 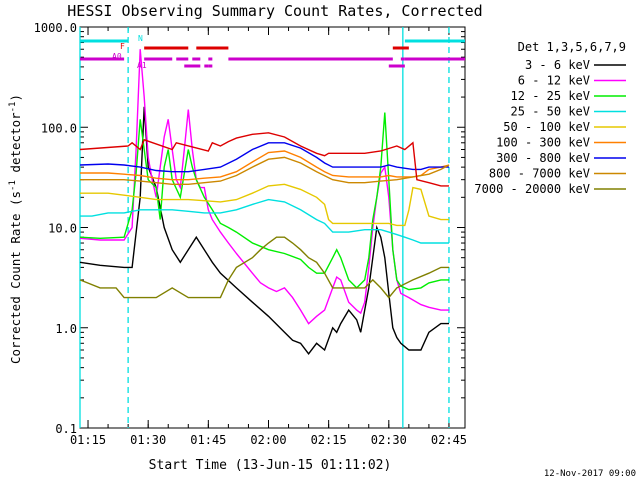 I want to click on series-line: 7000 - 20000 keV, so click(x=264, y=267).